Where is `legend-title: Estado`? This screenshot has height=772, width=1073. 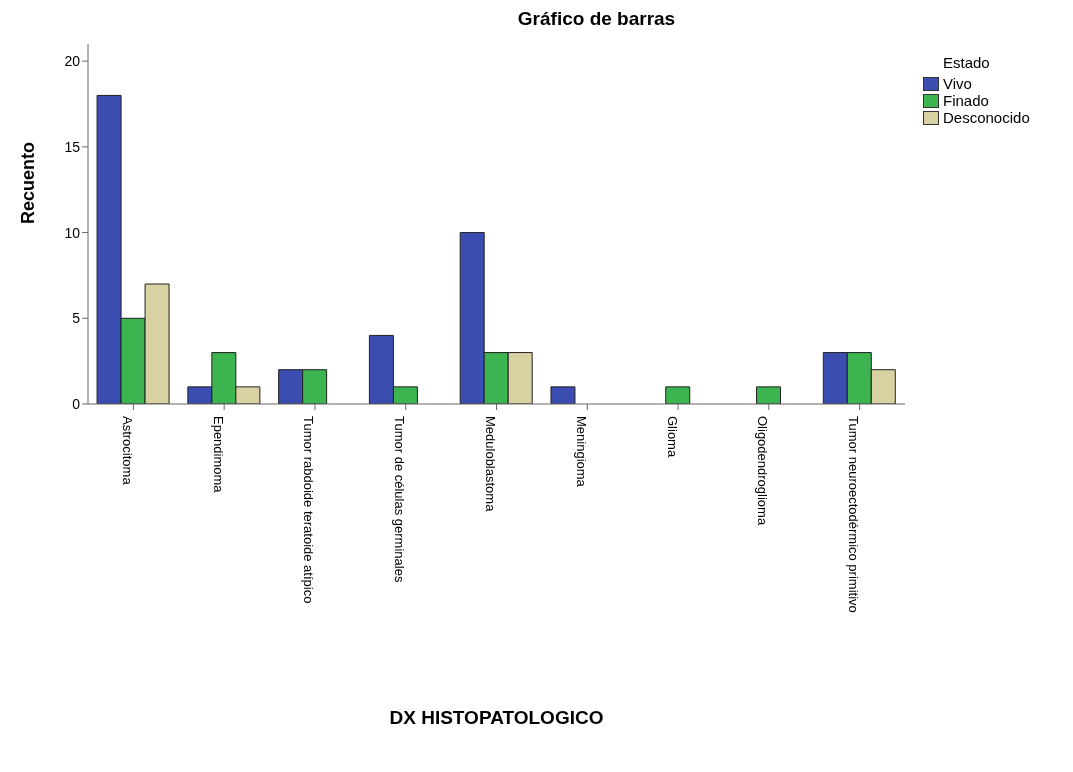 legend-title: Estado is located at coordinates (967, 62).